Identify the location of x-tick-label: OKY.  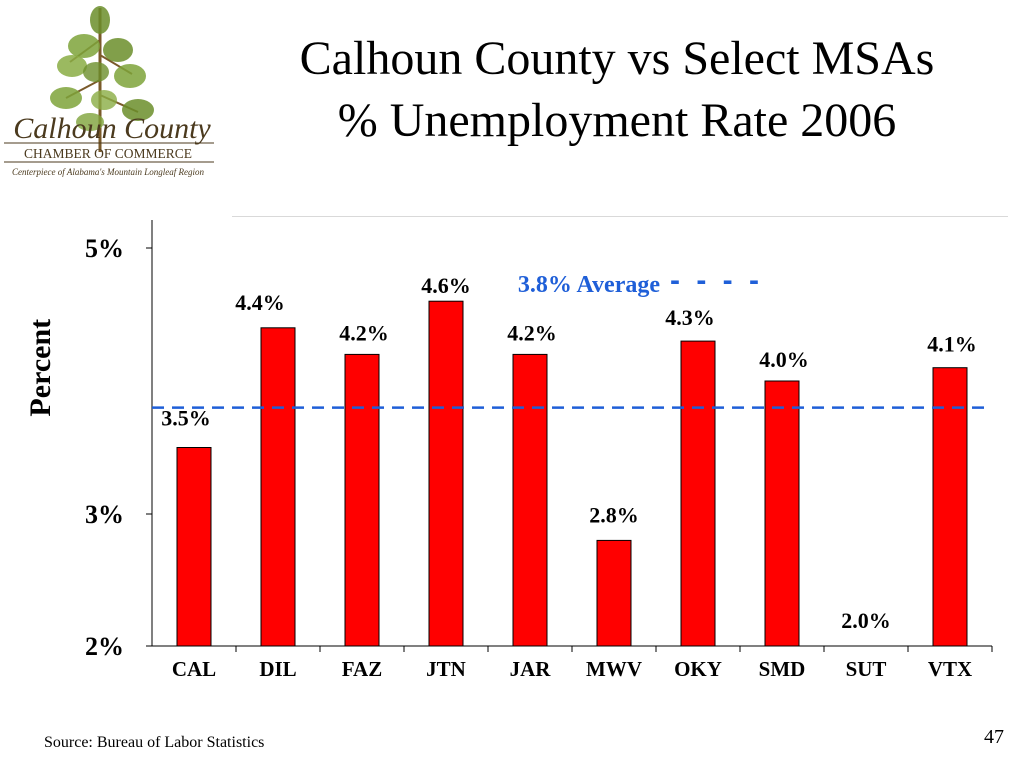
(698, 669).